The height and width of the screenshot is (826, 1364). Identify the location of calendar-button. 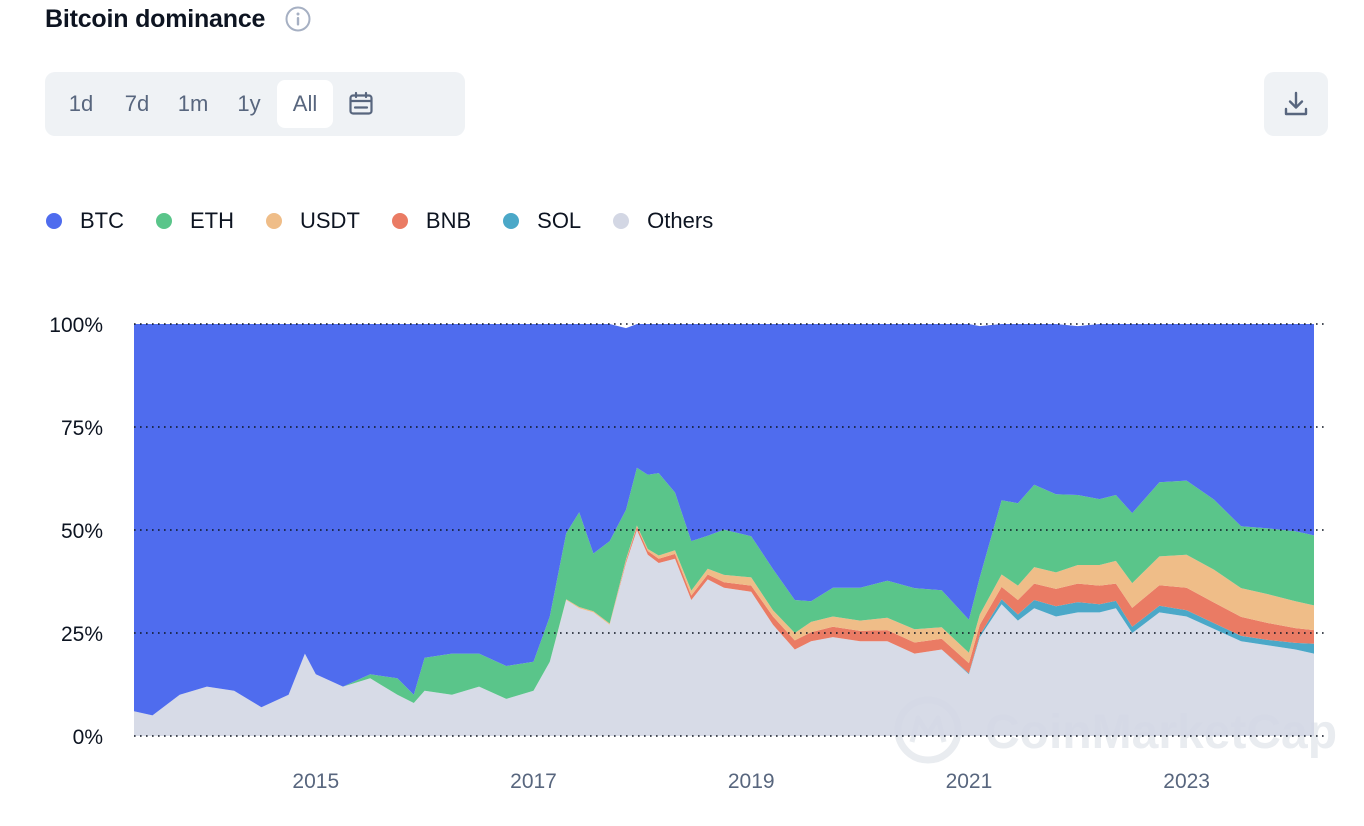
(361, 104).